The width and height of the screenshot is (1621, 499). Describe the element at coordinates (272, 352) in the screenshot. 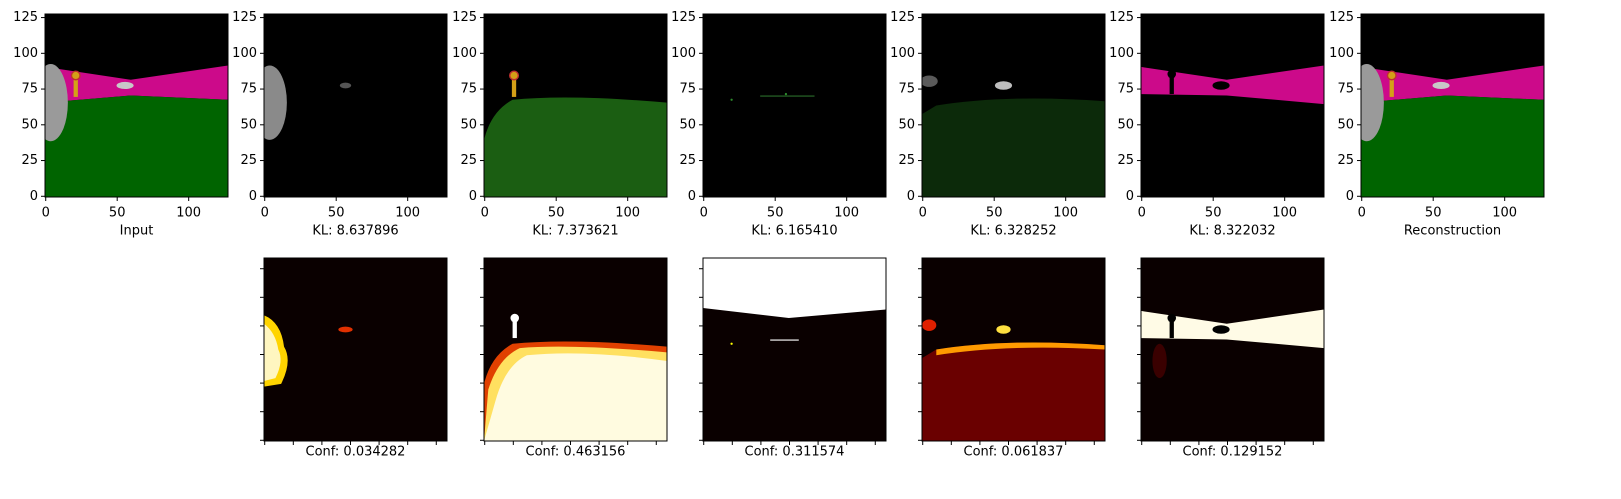

I see `blob-core` at that location.